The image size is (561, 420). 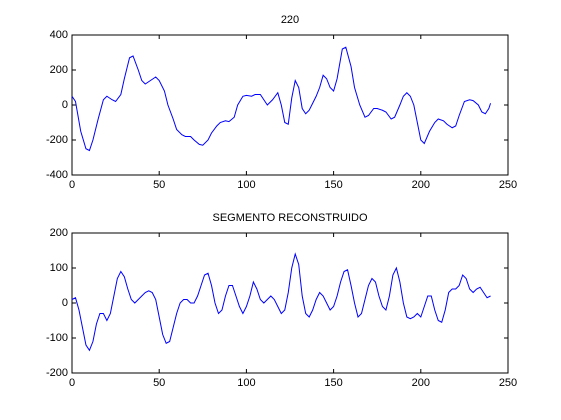 What do you see at coordinates (57, 338) in the screenshot?
I see `y-tick-label: -100` at bounding box center [57, 338].